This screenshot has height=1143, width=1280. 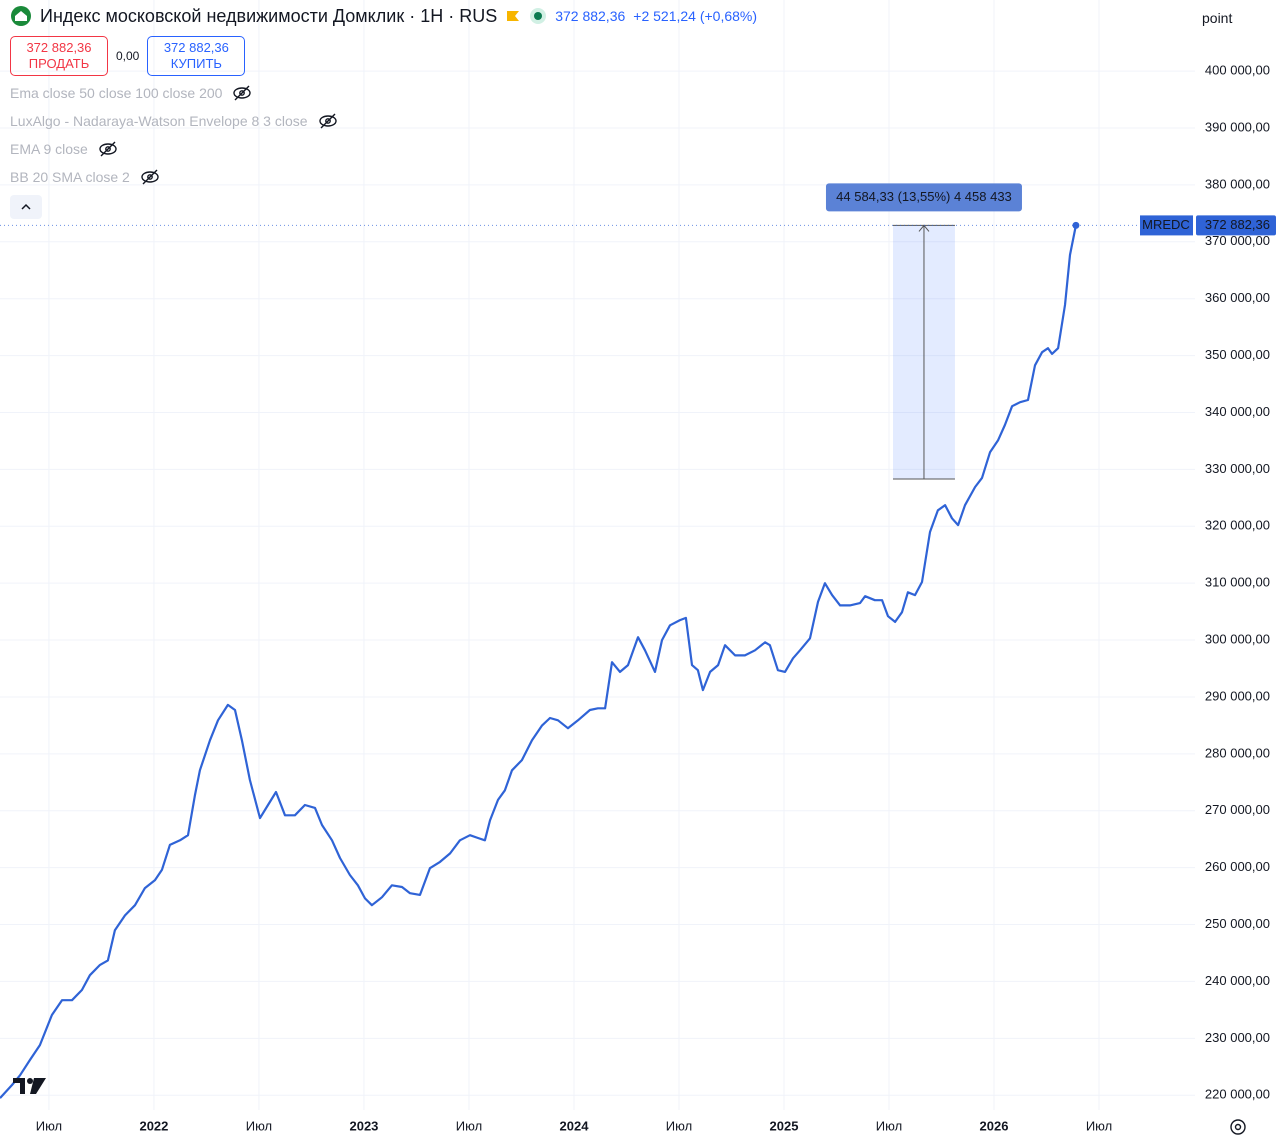 What do you see at coordinates (1238, 1127) in the screenshot?
I see `settings-icon` at bounding box center [1238, 1127].